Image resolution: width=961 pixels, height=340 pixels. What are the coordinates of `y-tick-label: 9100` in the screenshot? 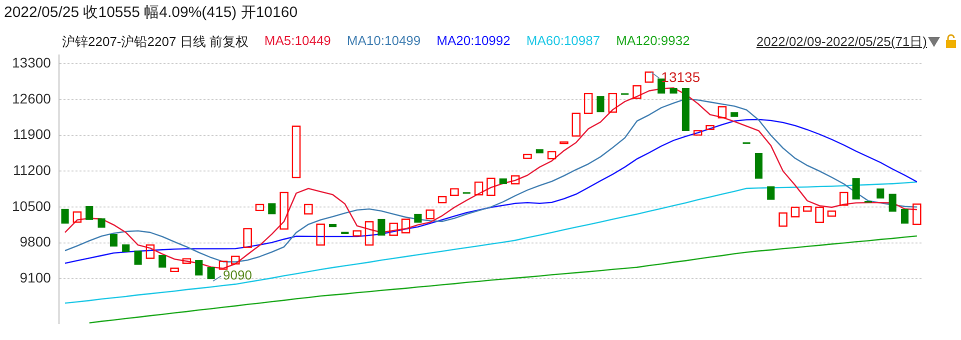 It's located at (36, 277).